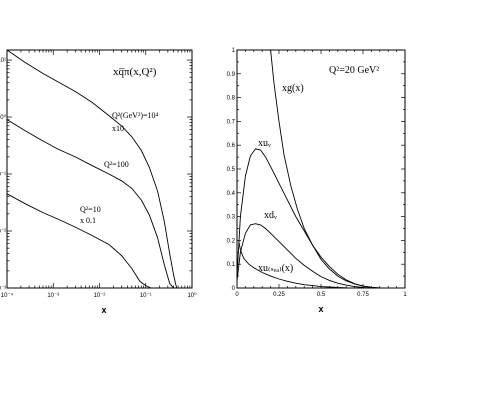  What do you see at coordinates (3, 232) in the screenshot?
I see `left-y-tick-label: 10⁻²` at bounding box center [3, 232].